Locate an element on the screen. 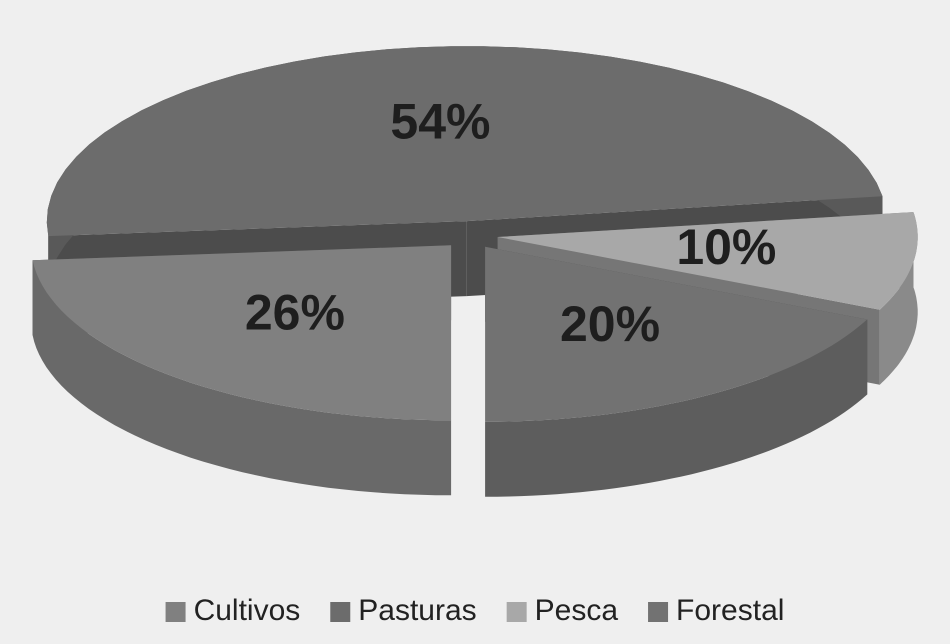 The image size is (950, 644). legend-label: Pasturas is located at coordinates (417, 610).